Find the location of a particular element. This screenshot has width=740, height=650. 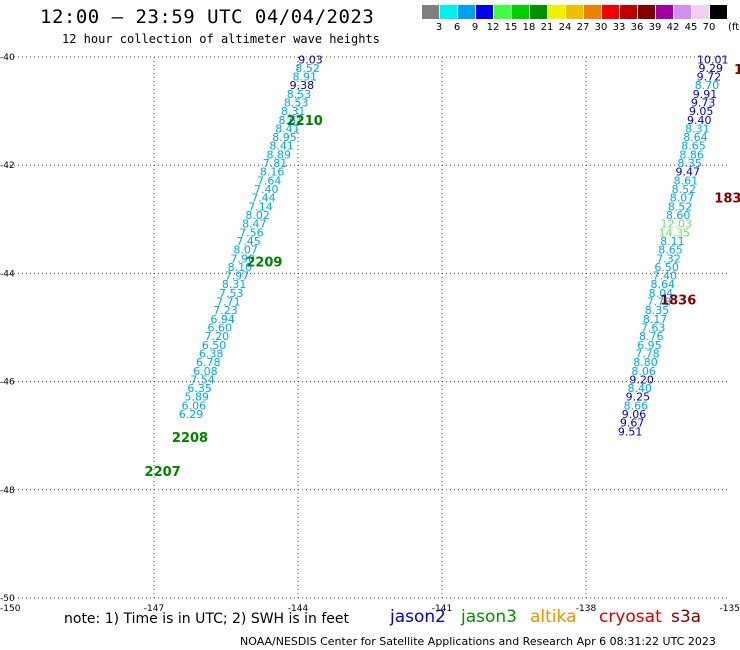

wave-height-label: 7.64 is located at coordinates (269, 180).